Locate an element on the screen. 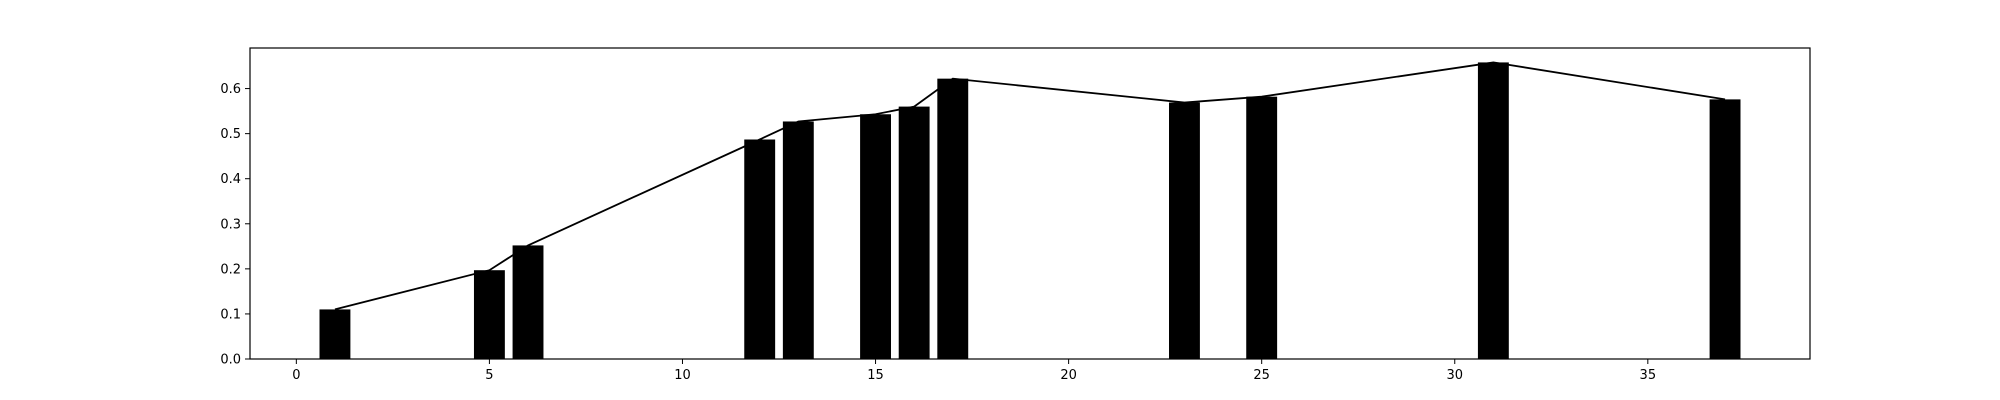 This screenshot has height=400, width=2000. x-tick-label: 20 is located at coordinates (1068, 375).